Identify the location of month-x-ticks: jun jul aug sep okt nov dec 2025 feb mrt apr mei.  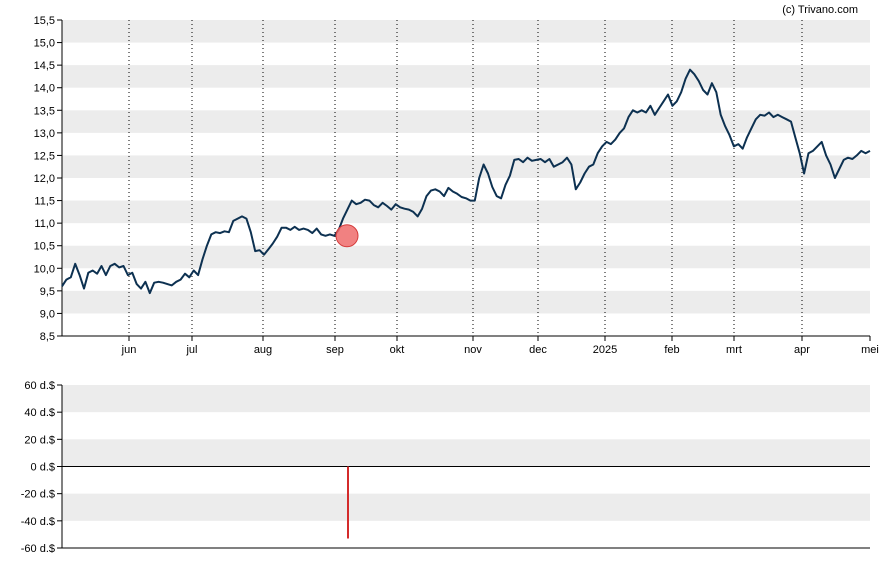
(500, 346).